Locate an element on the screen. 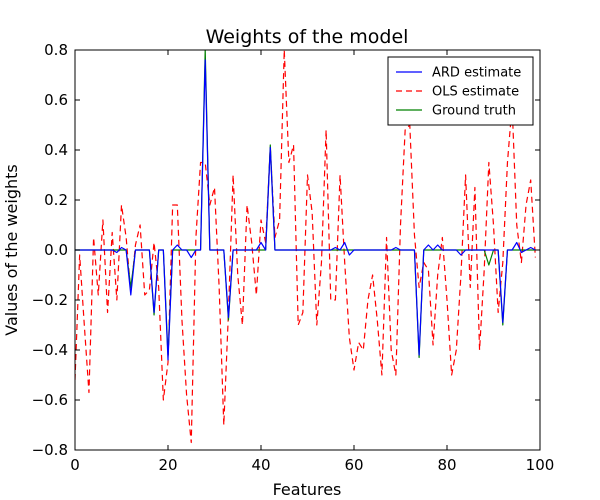 The image size is (600, 500). chart-title: Weights of the model is located at coordinates (307, 37).